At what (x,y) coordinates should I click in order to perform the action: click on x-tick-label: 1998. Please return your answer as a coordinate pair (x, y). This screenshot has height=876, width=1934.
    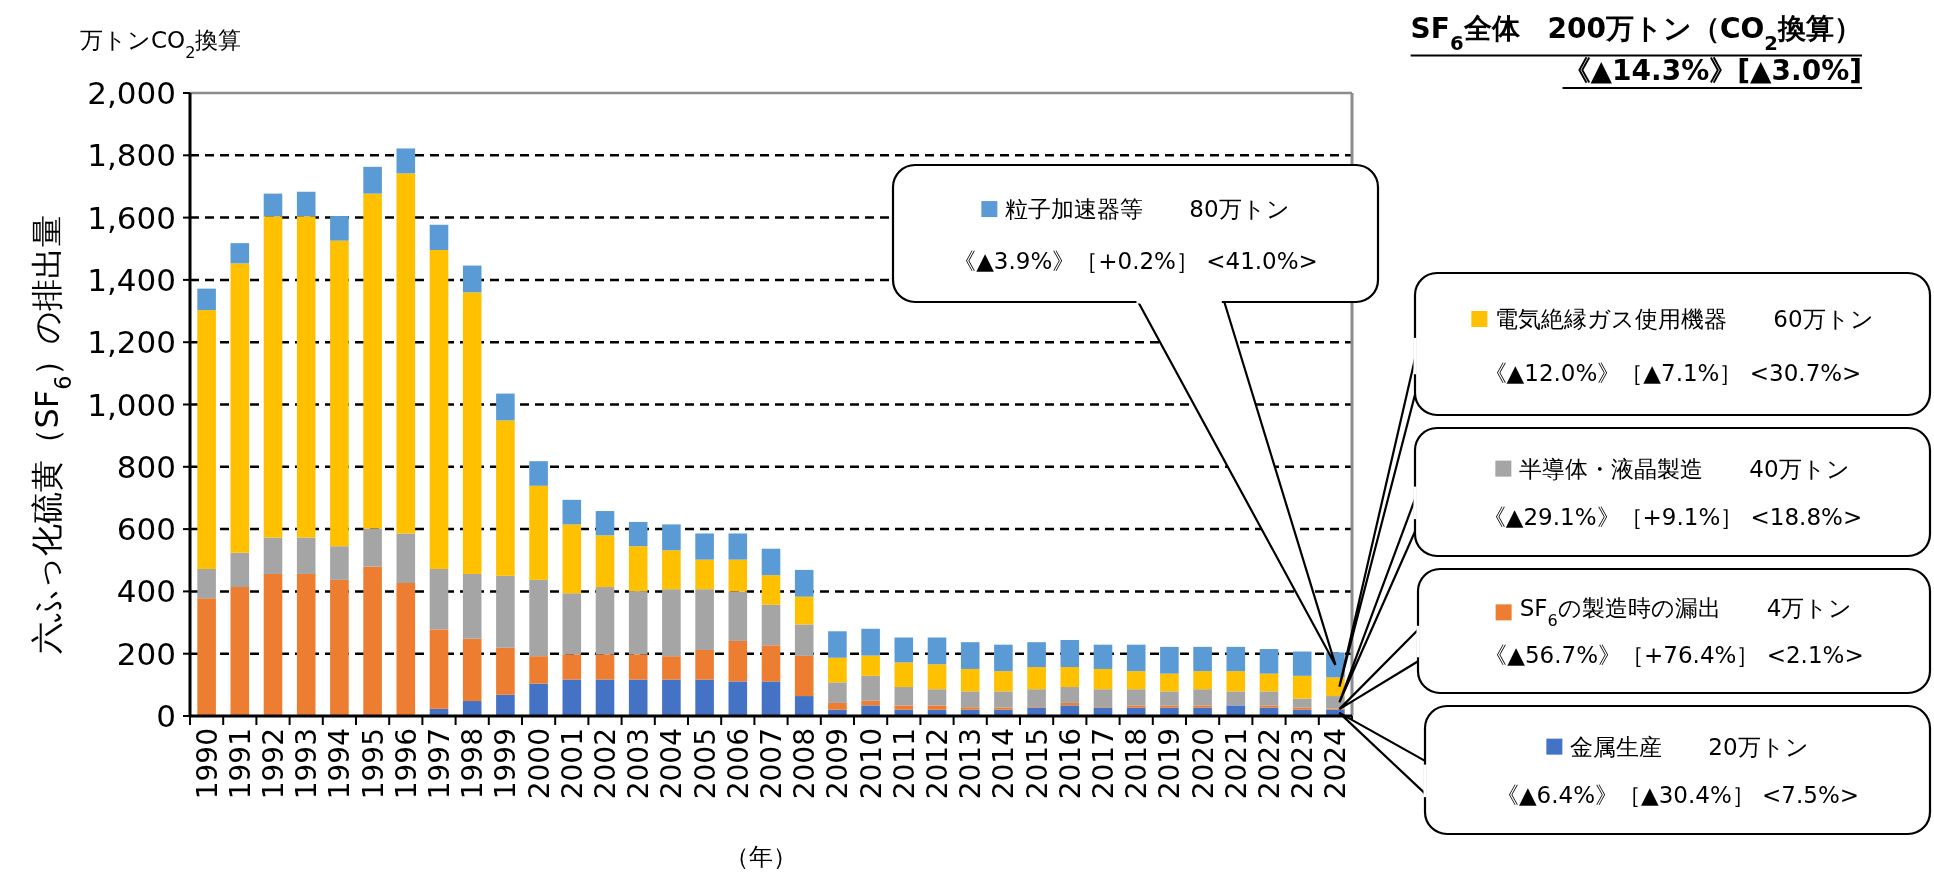
    Looking at the image, I should click on (473, 764).